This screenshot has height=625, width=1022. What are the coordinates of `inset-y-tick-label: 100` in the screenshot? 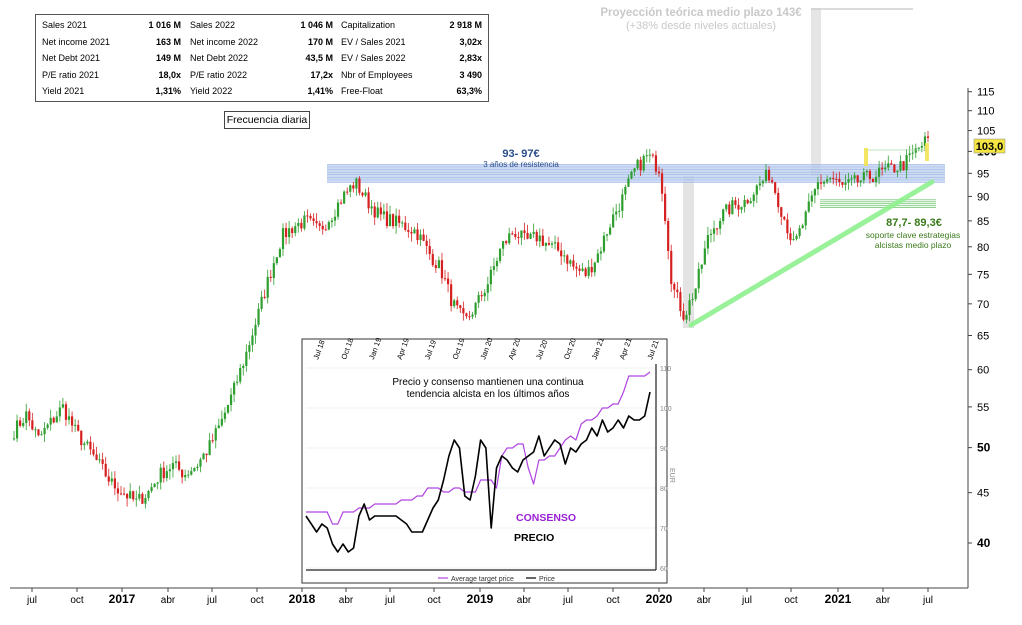 It's located at (666, 409).